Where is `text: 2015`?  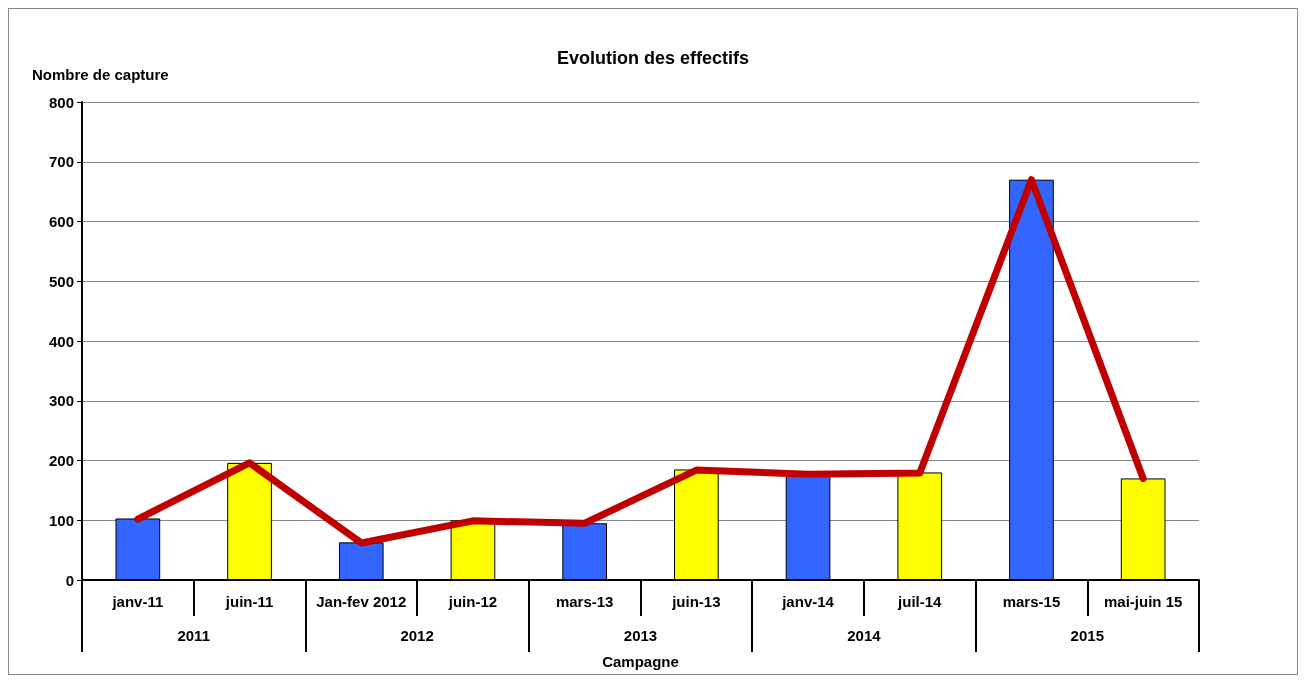 text: 2015 is located at coordinates (1087, 635).